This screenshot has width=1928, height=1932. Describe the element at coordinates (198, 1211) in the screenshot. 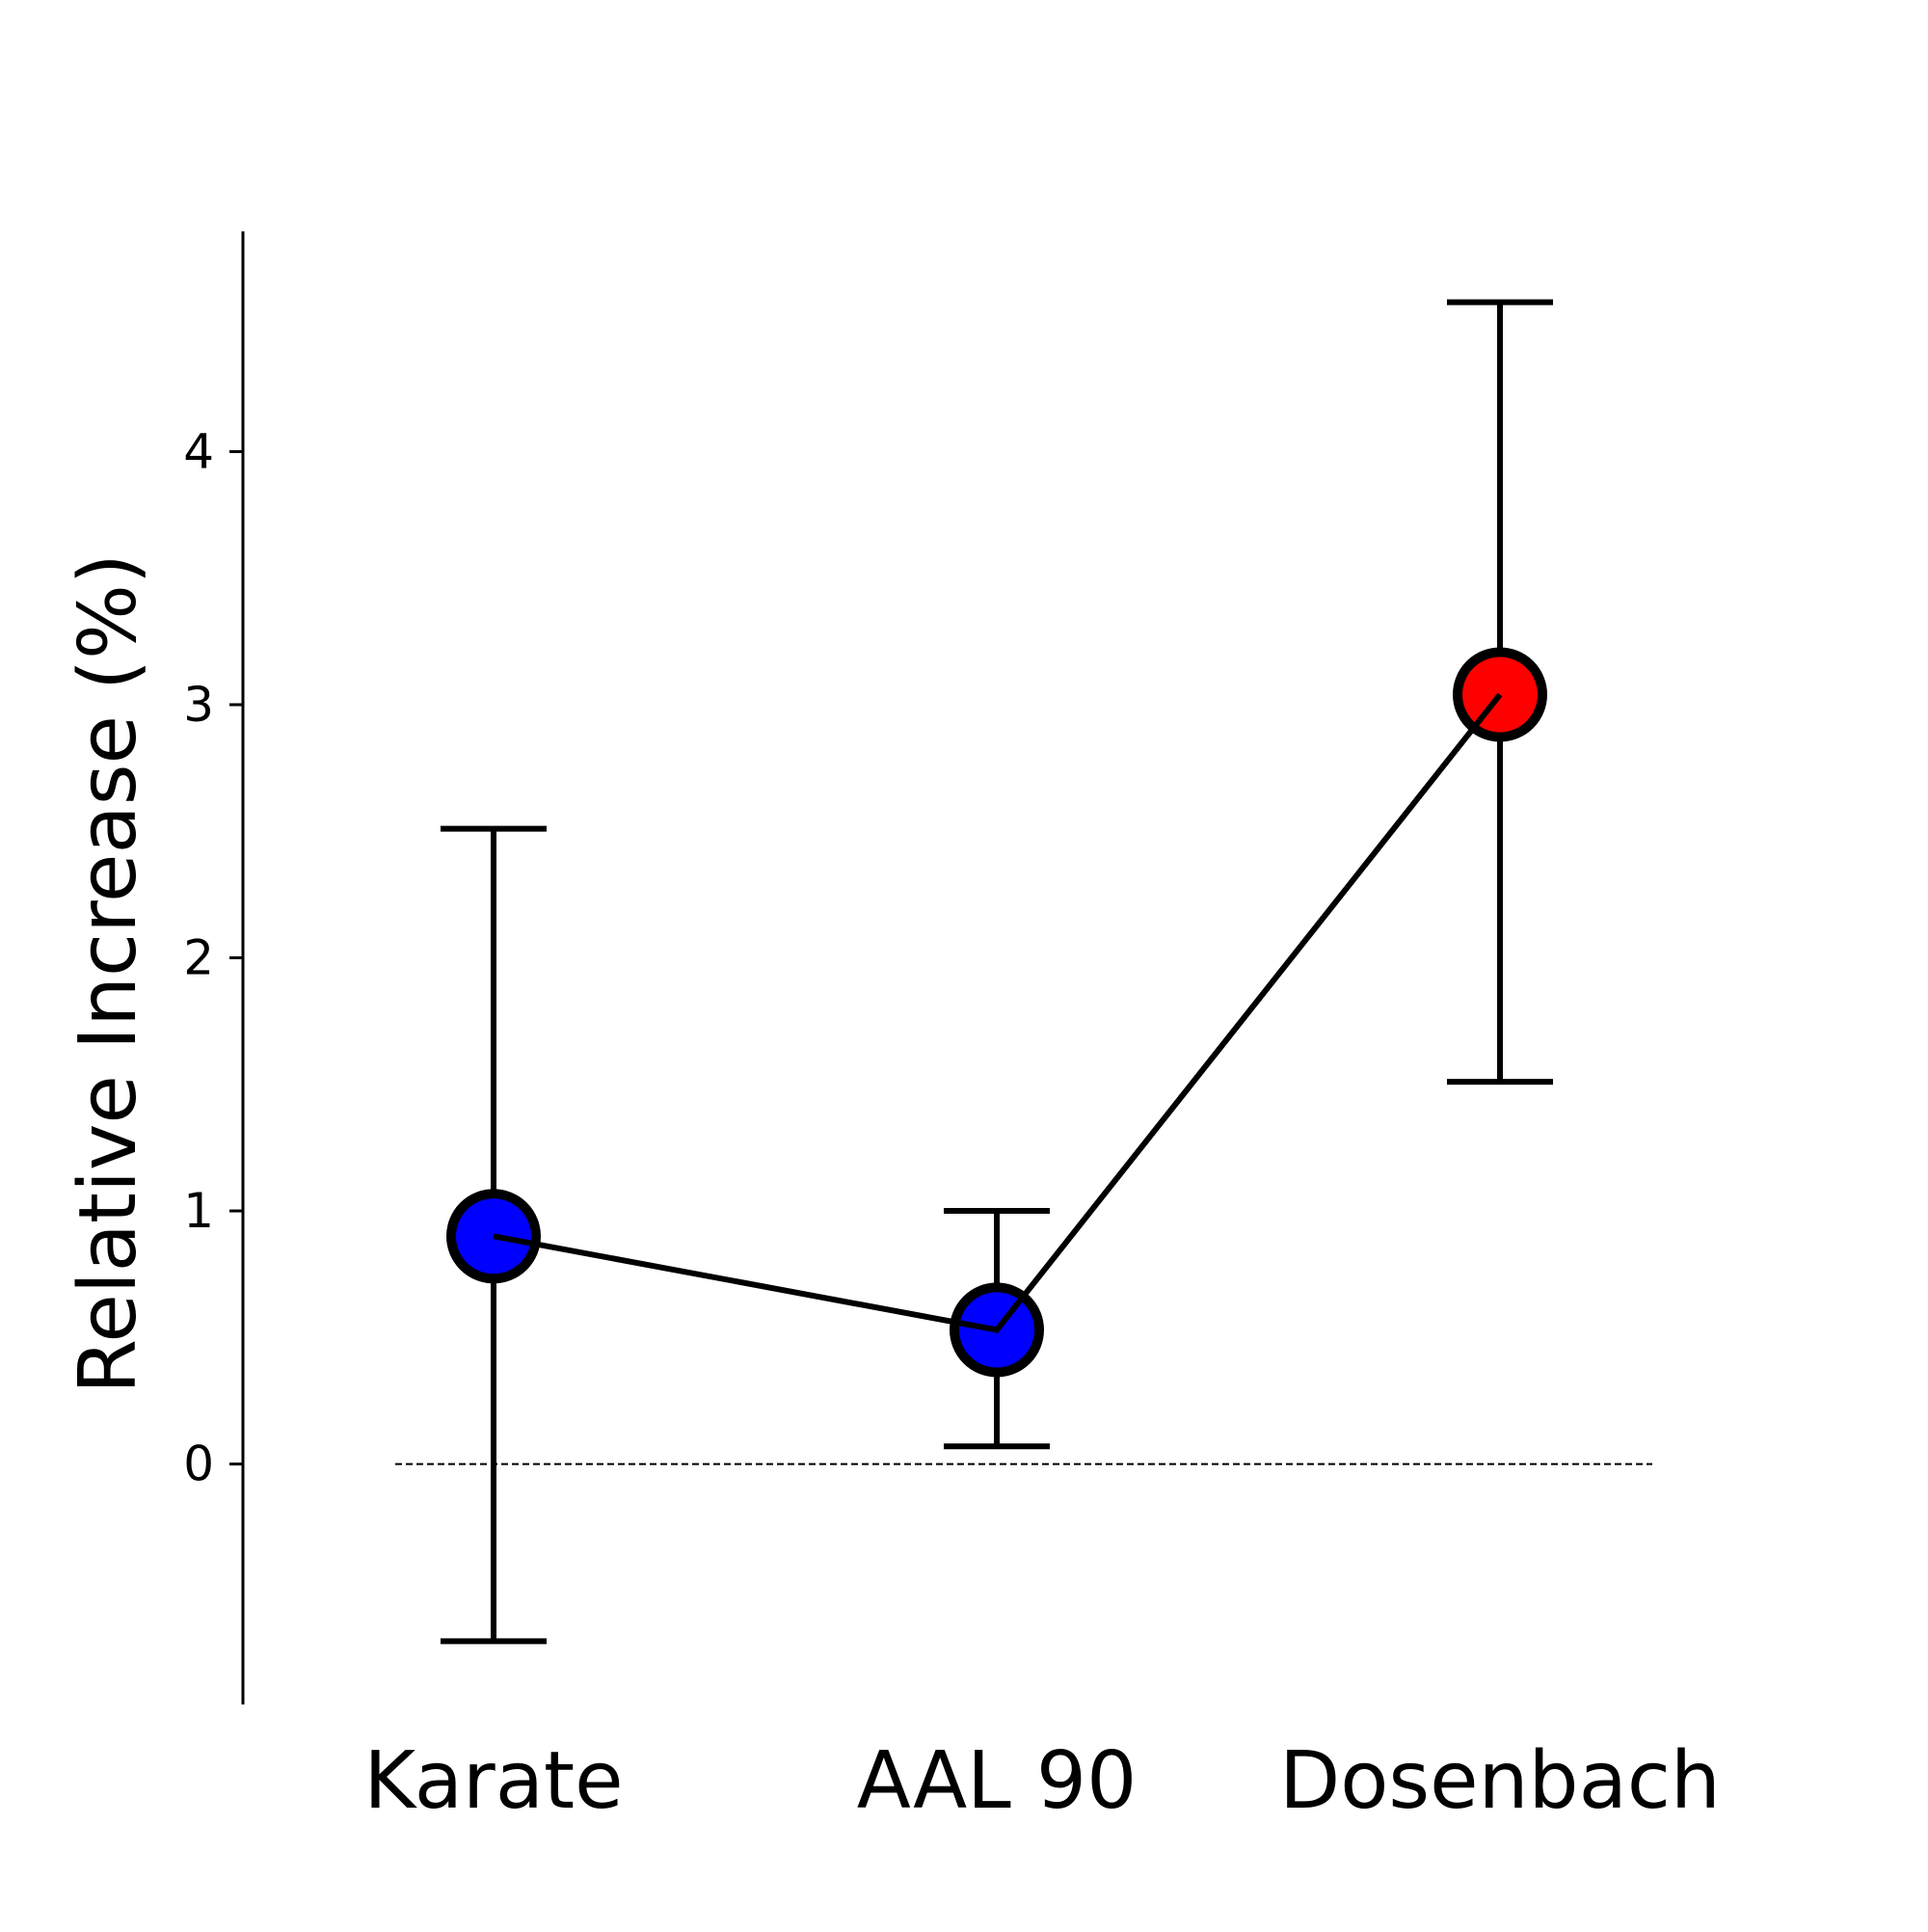

I see `y-tick-label: 1` at that location.